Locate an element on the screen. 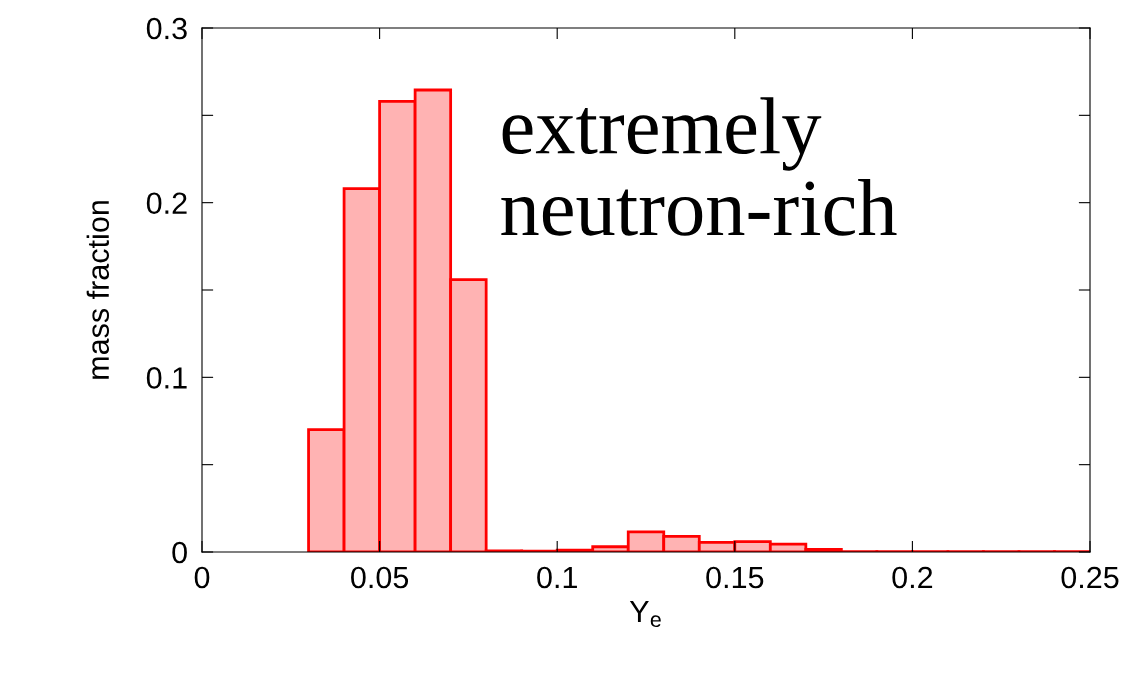 This screenshot has width=1140, height=676. x-axis-title: Y$_{e}$ is located at coordinates (645, 614).